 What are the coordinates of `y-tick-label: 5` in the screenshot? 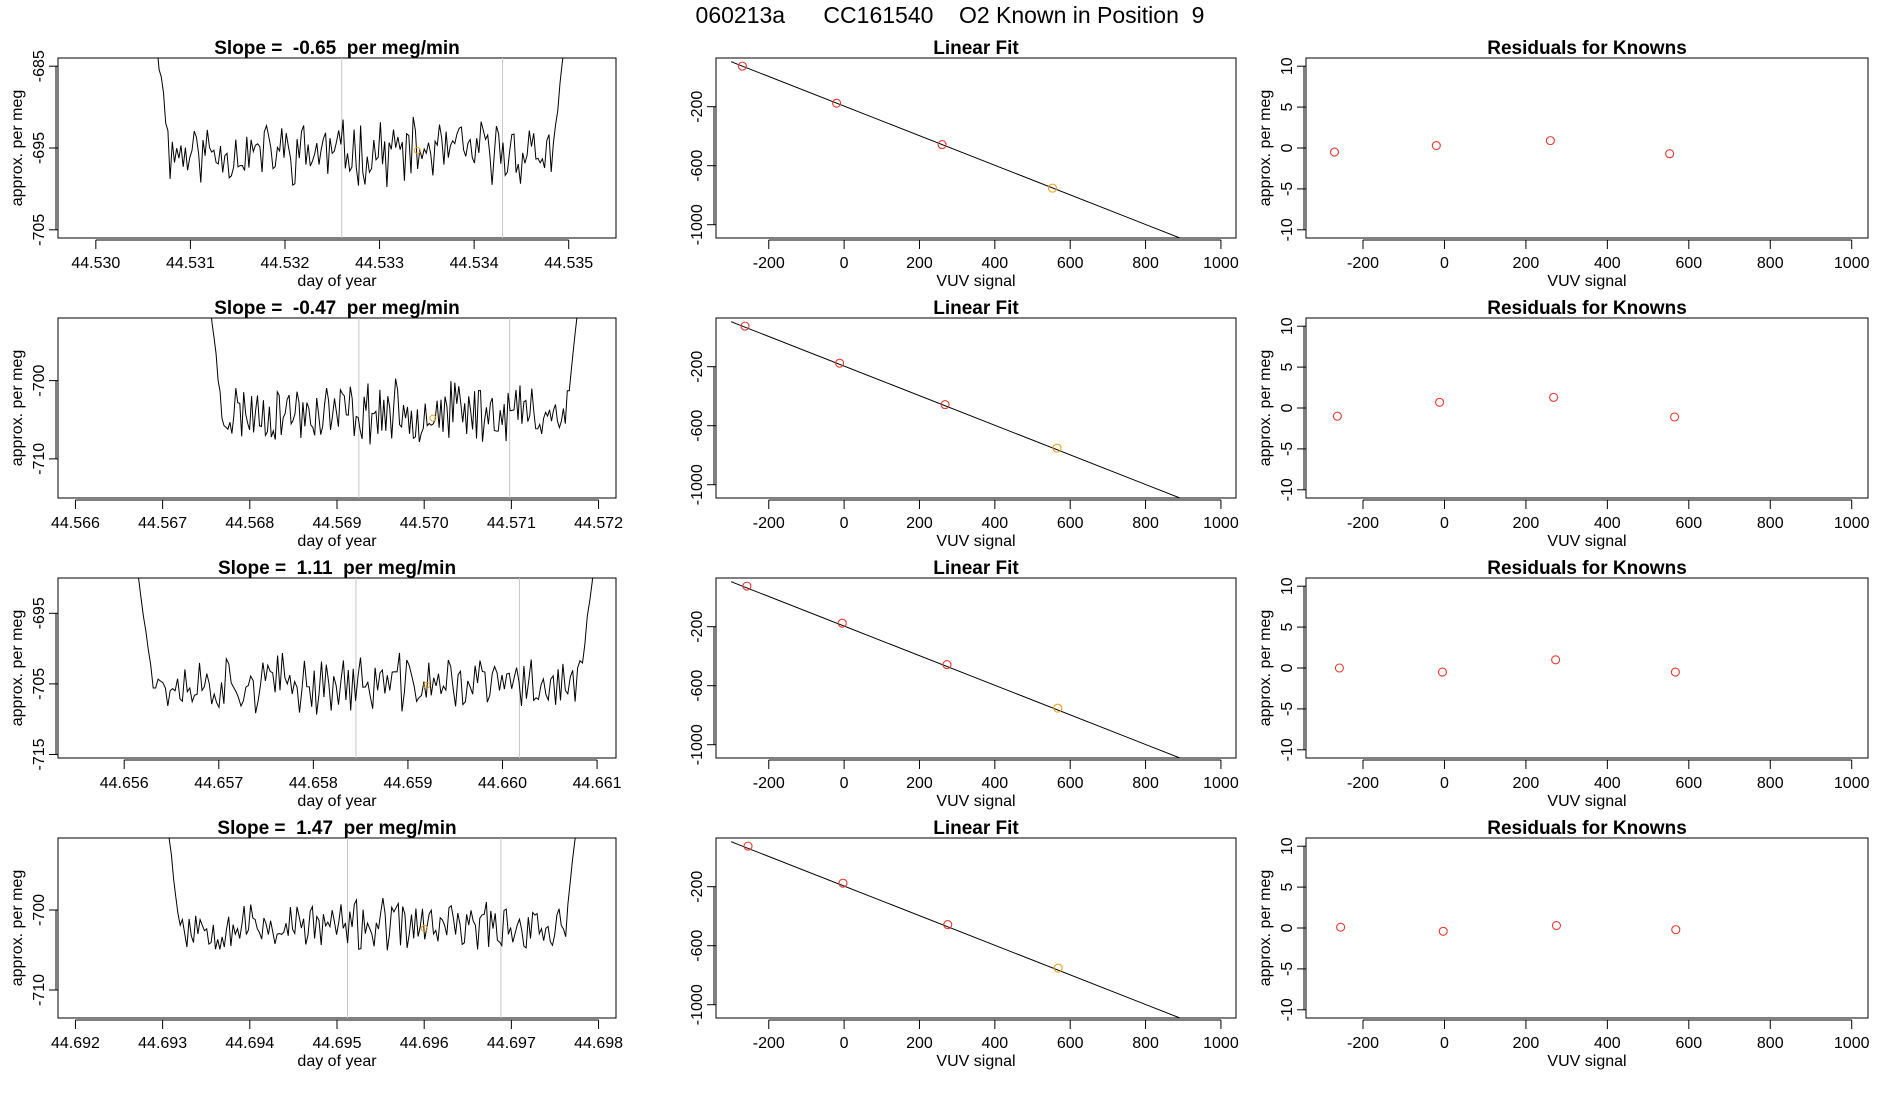 It's located at (1287, 367).